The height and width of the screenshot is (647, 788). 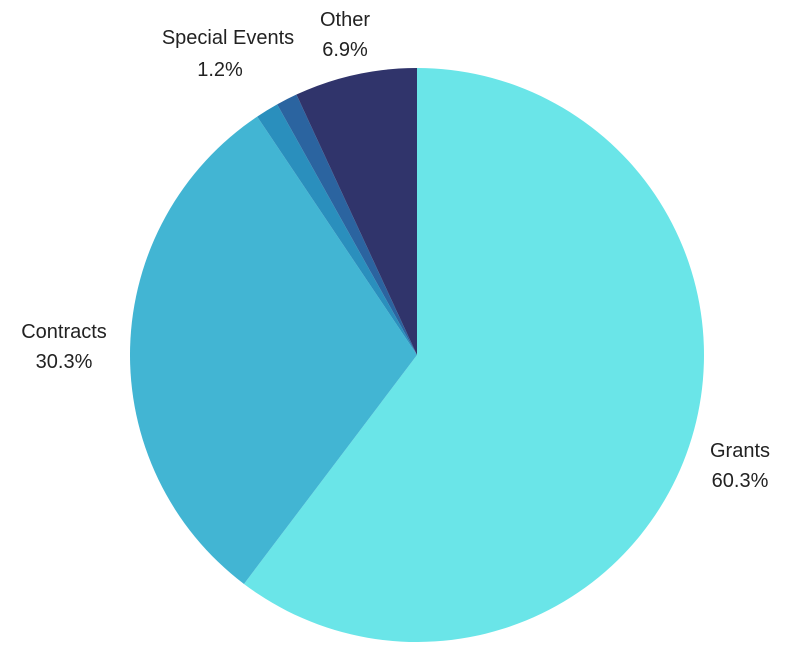 What do you see at coordinates (345, 50) in the screenshot?
I see `slice-value-other: 6.9%` at bounding box center [345, 50].